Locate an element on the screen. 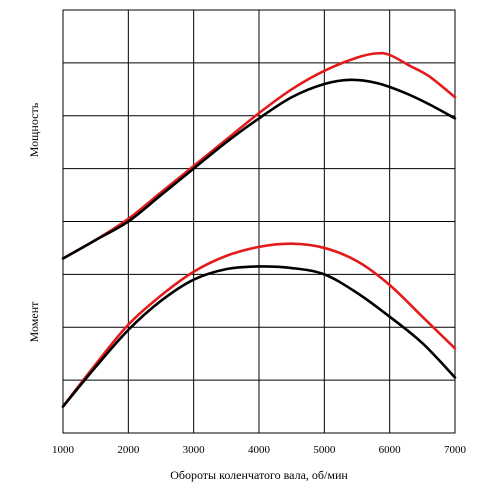 The image size is (500, 499). power-axis-label: Мощность is located at coordinates (34, 129).